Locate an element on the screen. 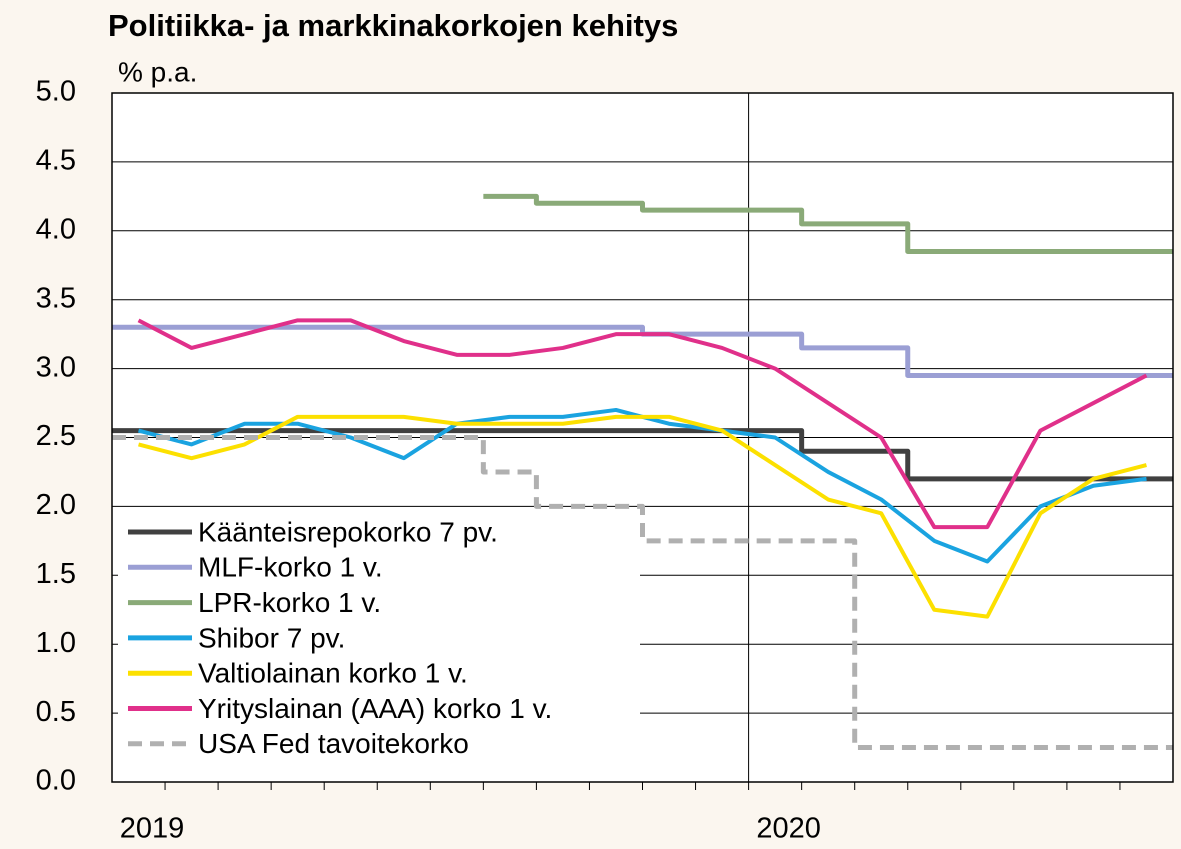 The image size is (1181, 849). legend-label: LPR-korko 1 v. is located at coordinates (289, 602).